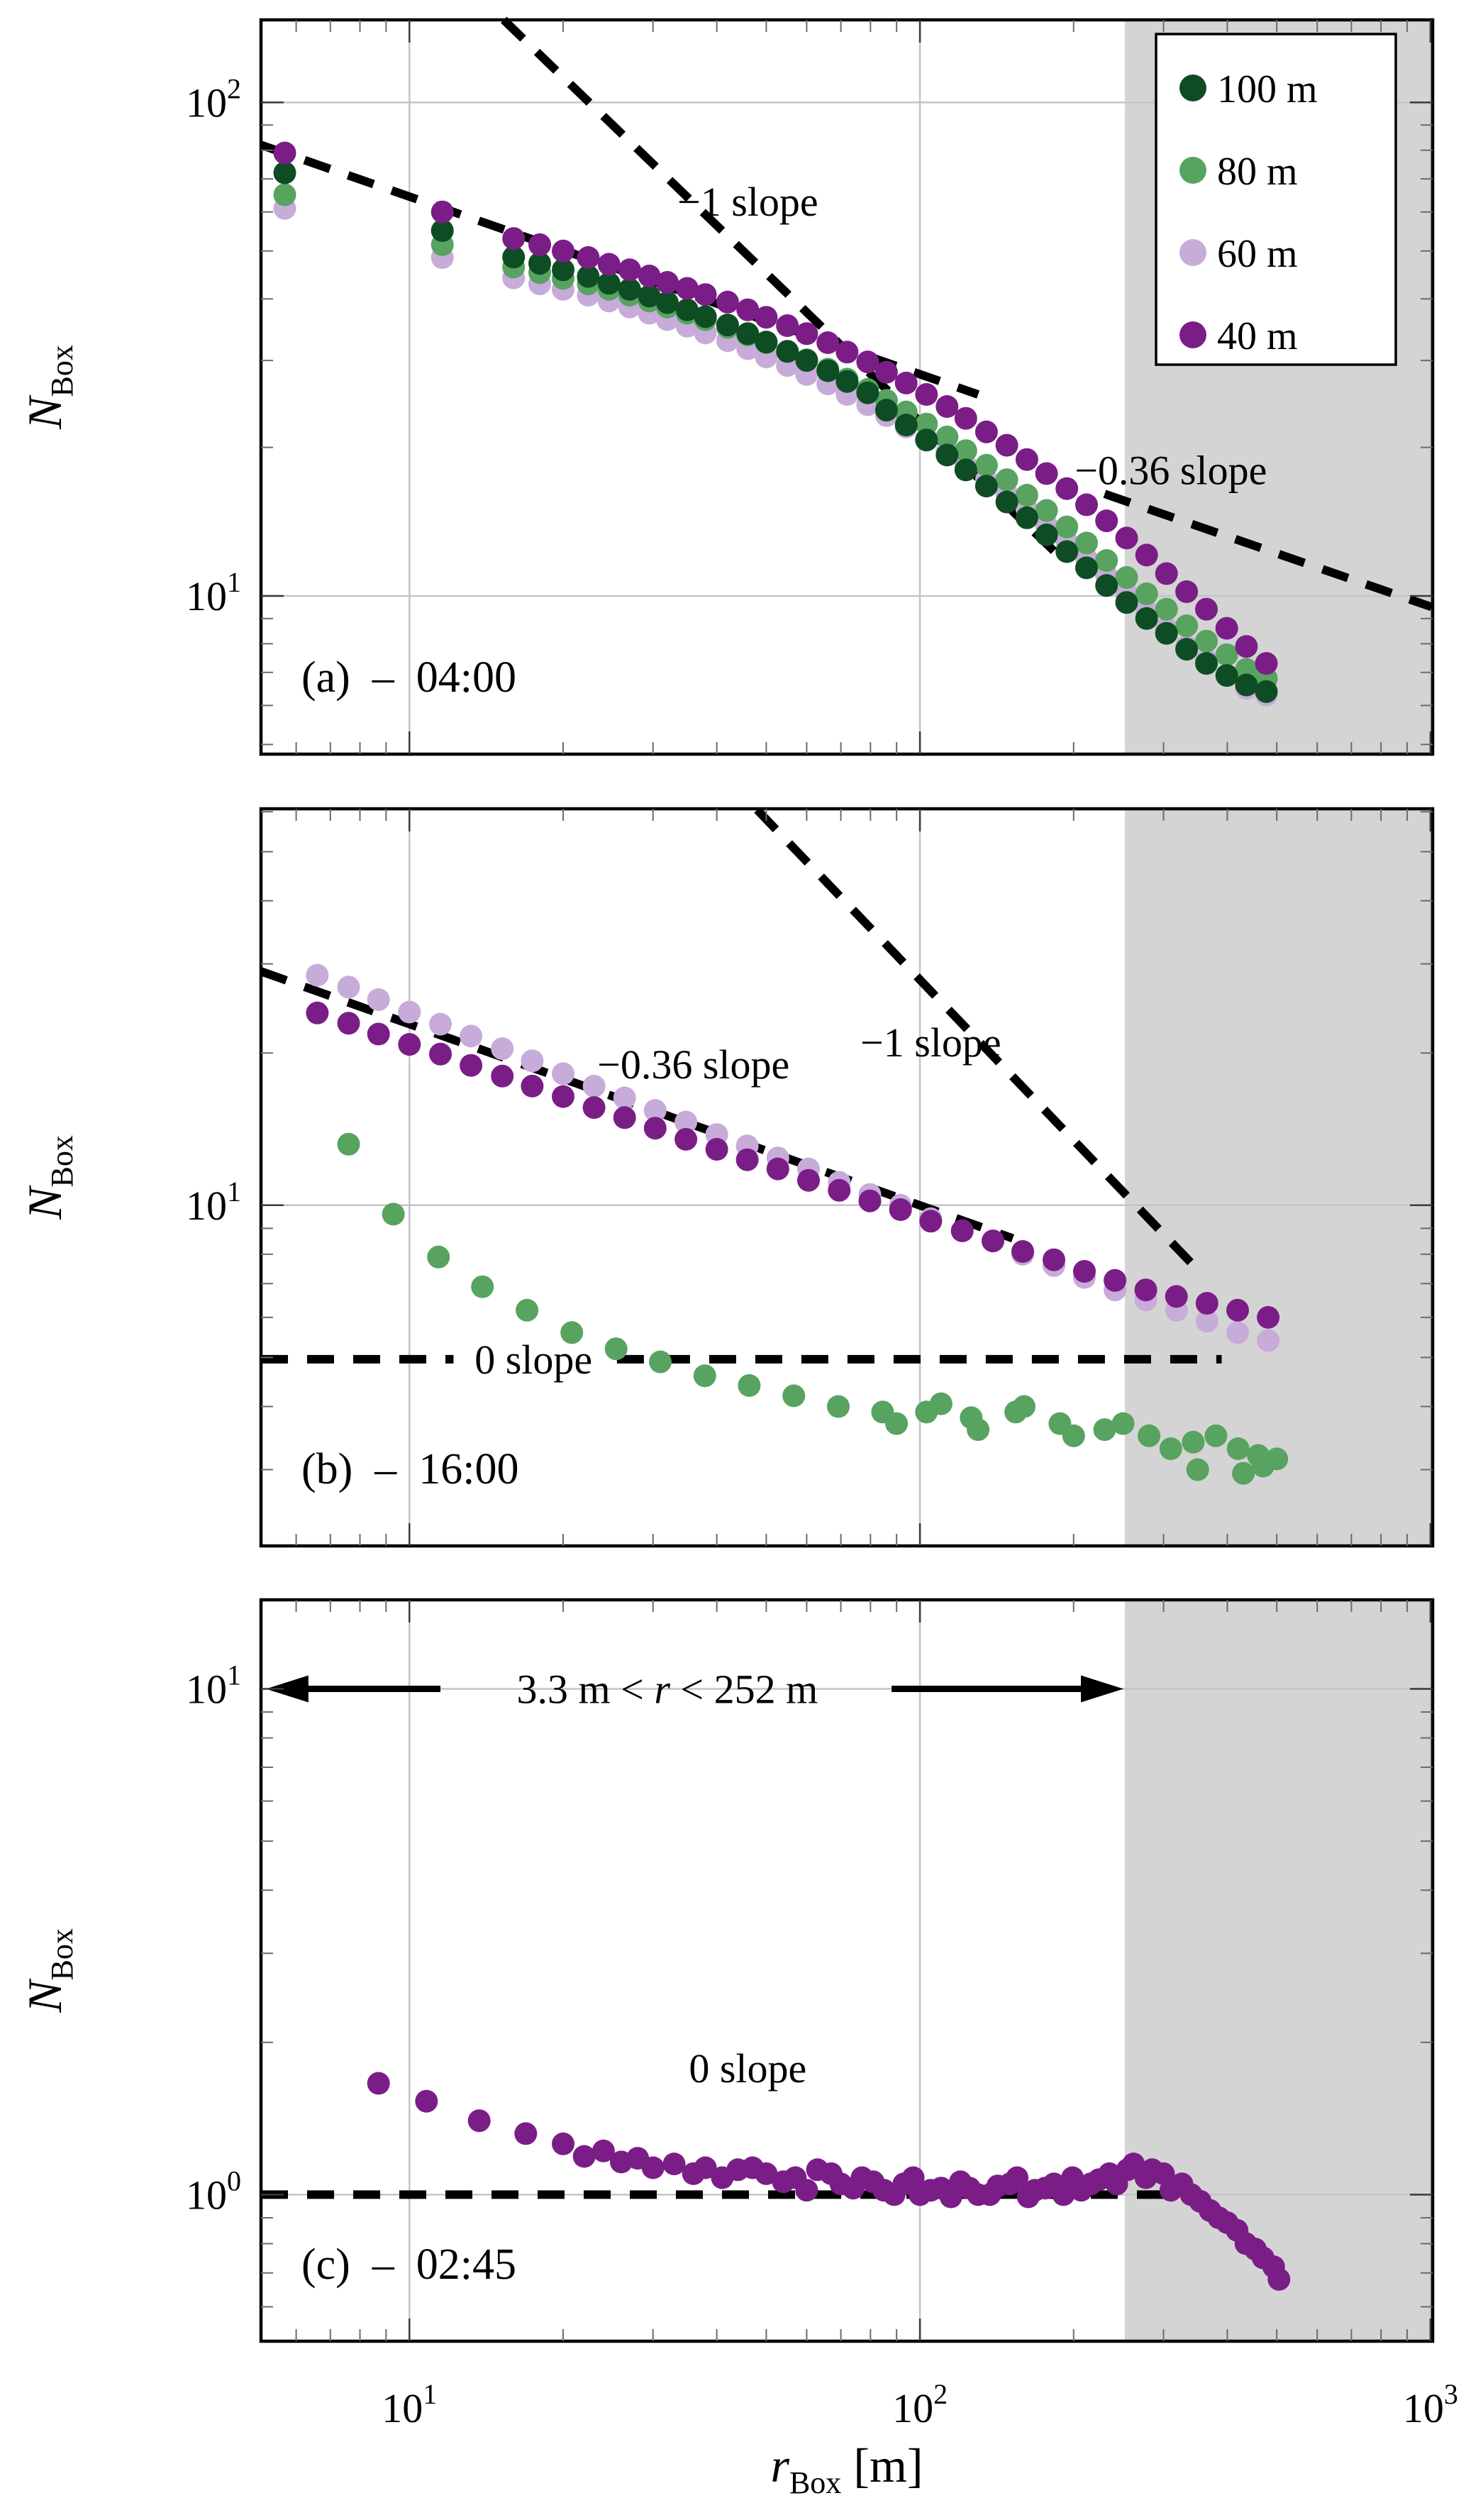  Describe the element at coordinates (408, 2264) in the screenshot. I see `panel-tag-c: (c) – 02:45` at that location.